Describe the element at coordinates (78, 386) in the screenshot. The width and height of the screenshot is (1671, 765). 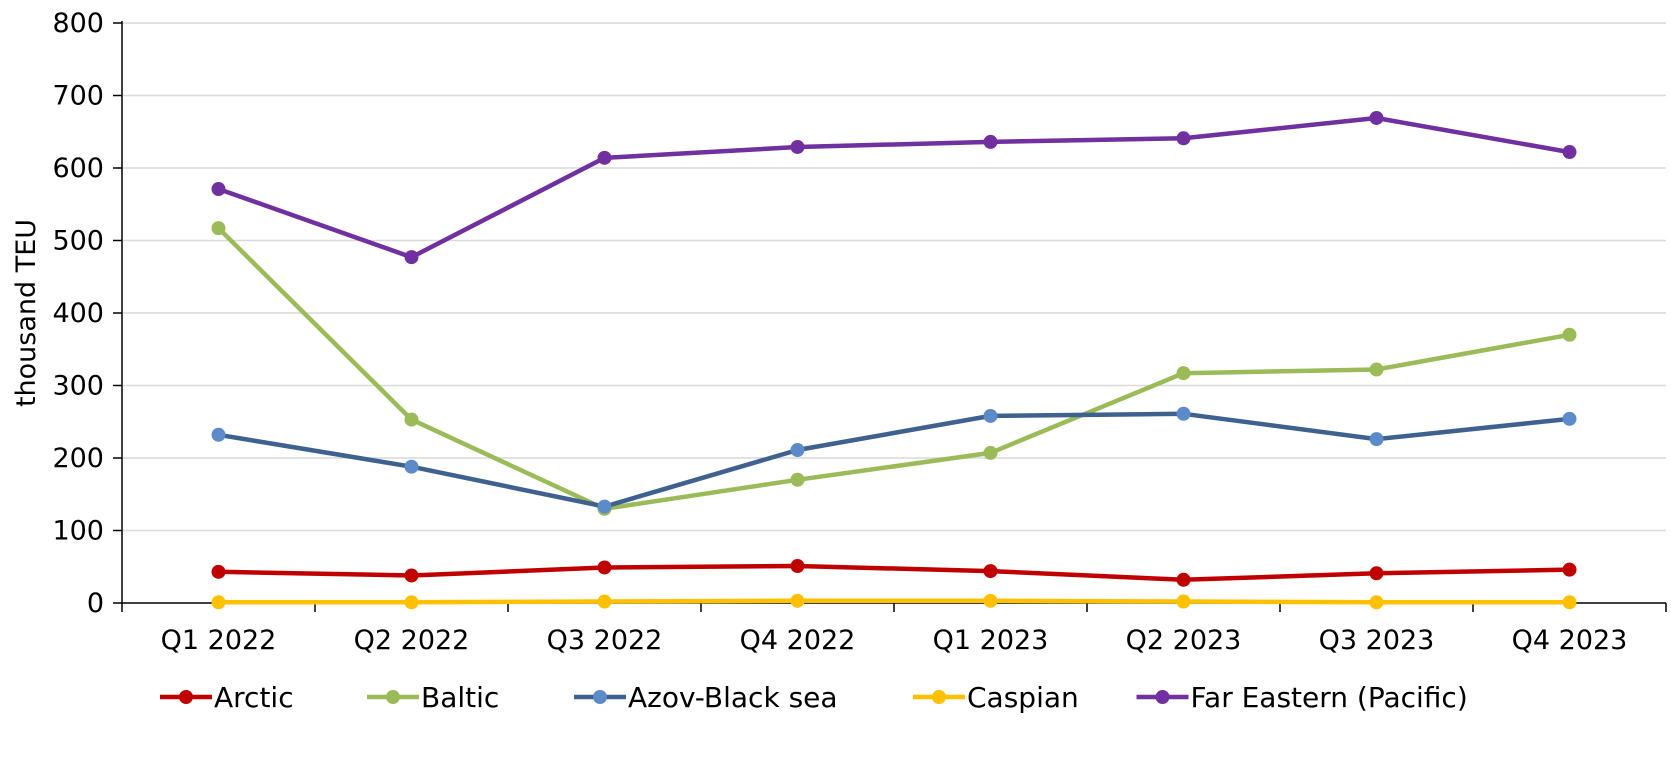
I see `y-tick-label: 300` at that location.